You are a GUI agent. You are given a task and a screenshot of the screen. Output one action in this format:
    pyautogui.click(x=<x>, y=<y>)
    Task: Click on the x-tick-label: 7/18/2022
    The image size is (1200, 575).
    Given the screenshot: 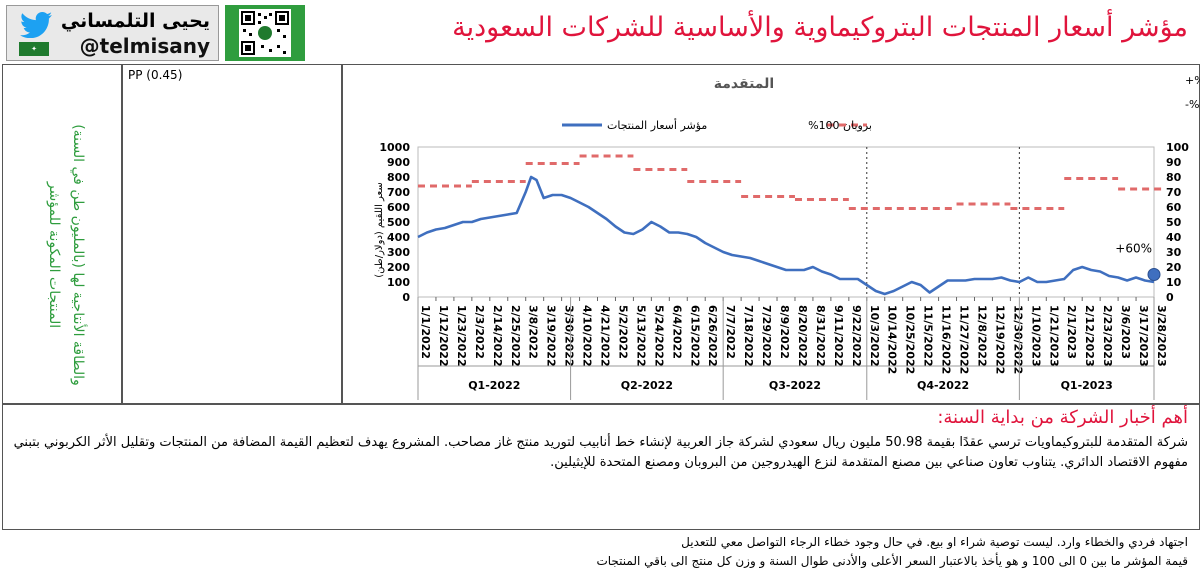 What is the action you would take?
    pyautogui.click(x=748, y=336)
    